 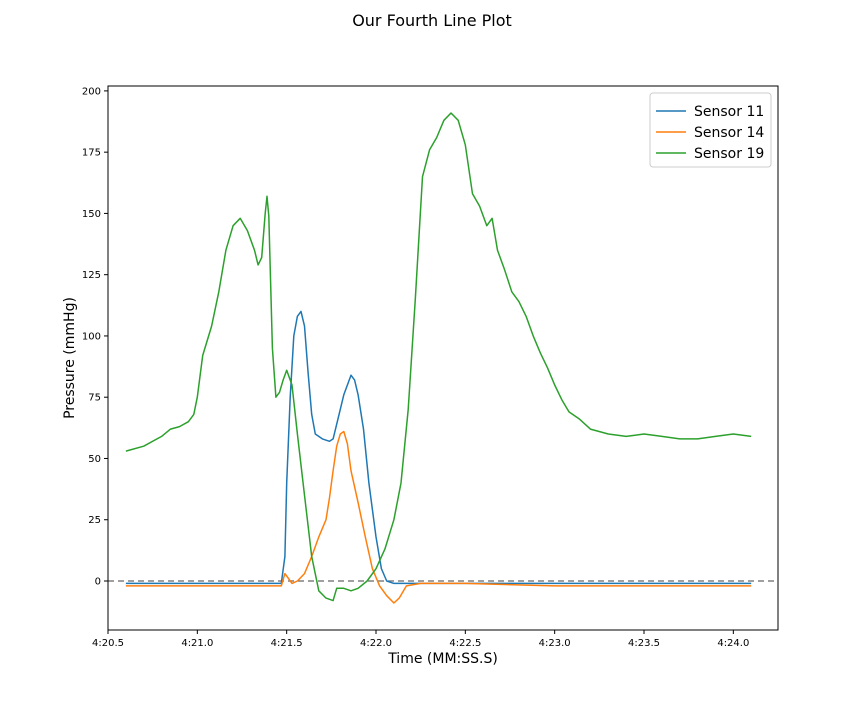 What do you see at coordinates (432, 20) in the screenshot?
I see `chart-title: Our Fourth Line Plot` at bounding box center [432, 20].